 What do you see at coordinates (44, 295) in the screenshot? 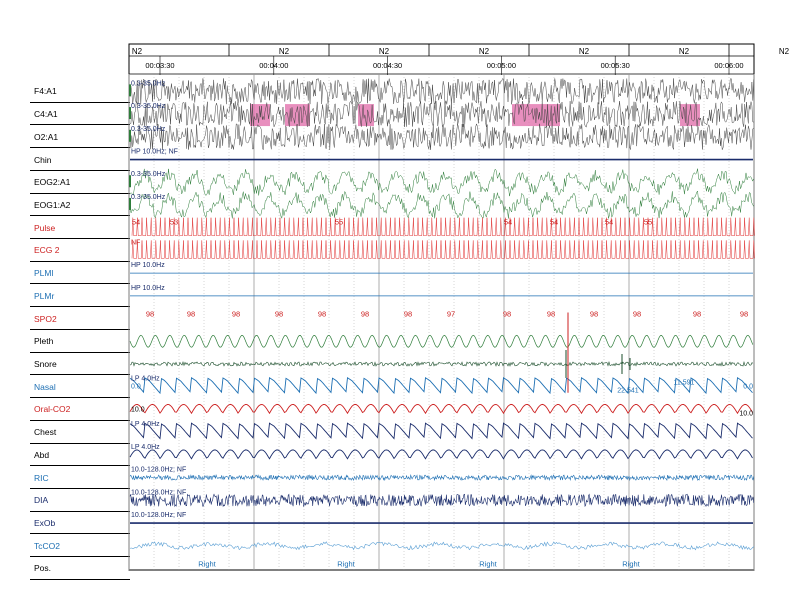
I see `channel-label: PLMr` at bounding box center [44, 295].